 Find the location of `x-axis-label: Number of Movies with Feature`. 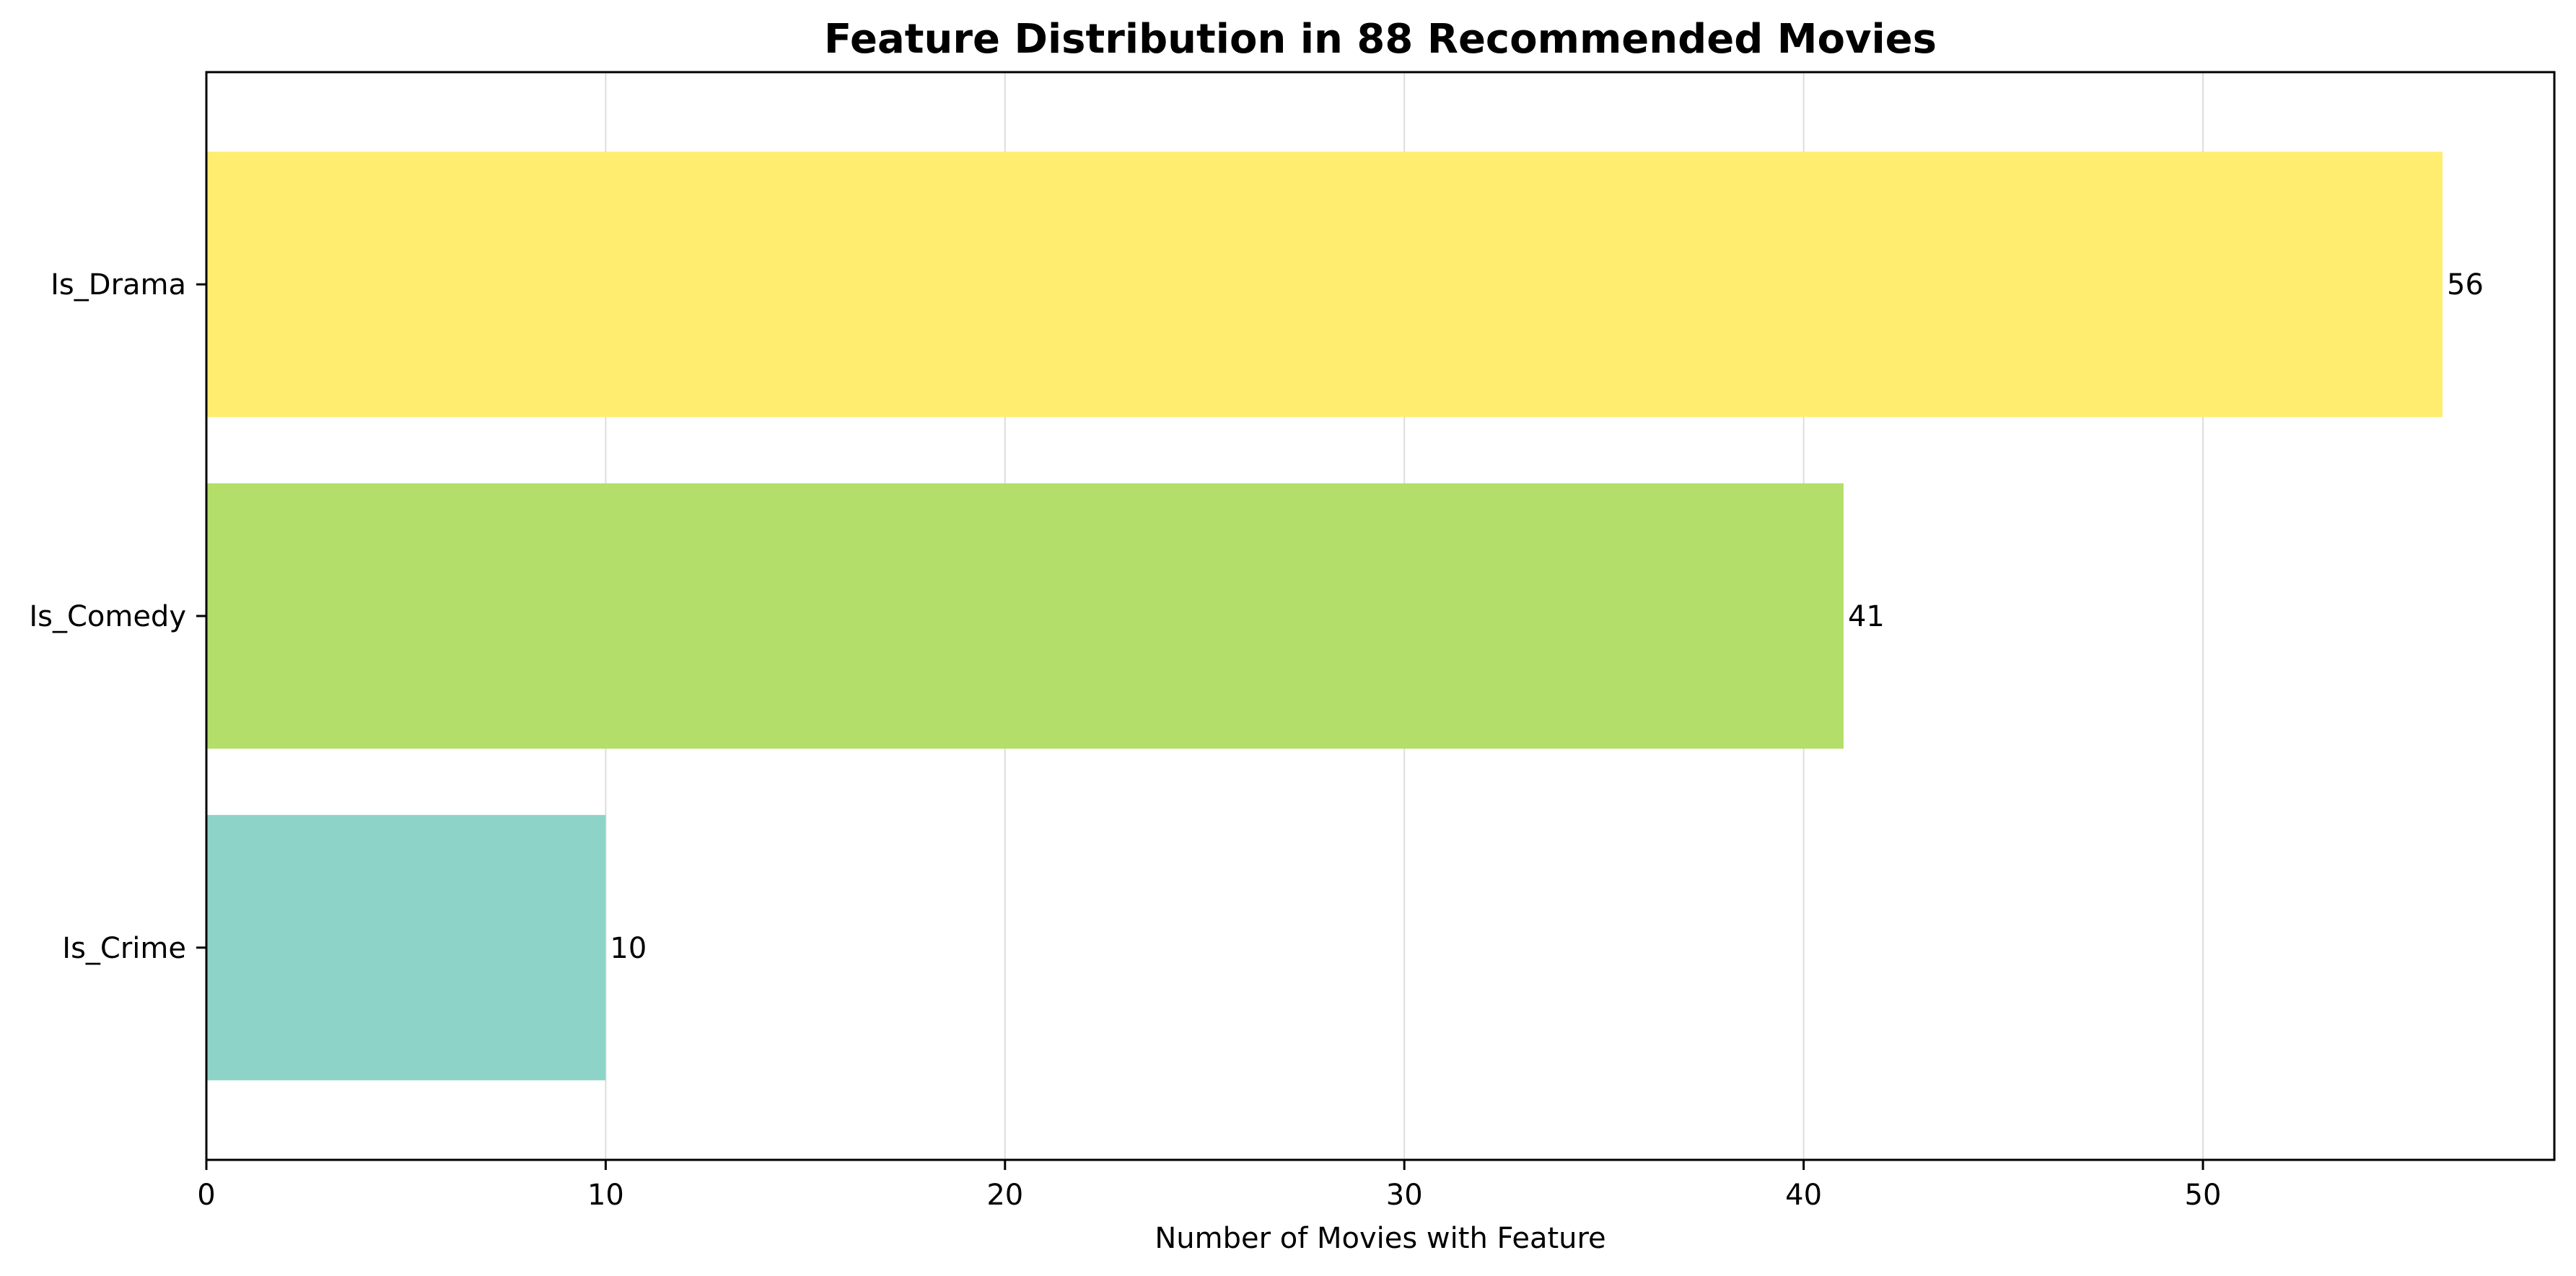

x-axis-label: Number of Movies with Feature is located at coordinates (1380, 1239).